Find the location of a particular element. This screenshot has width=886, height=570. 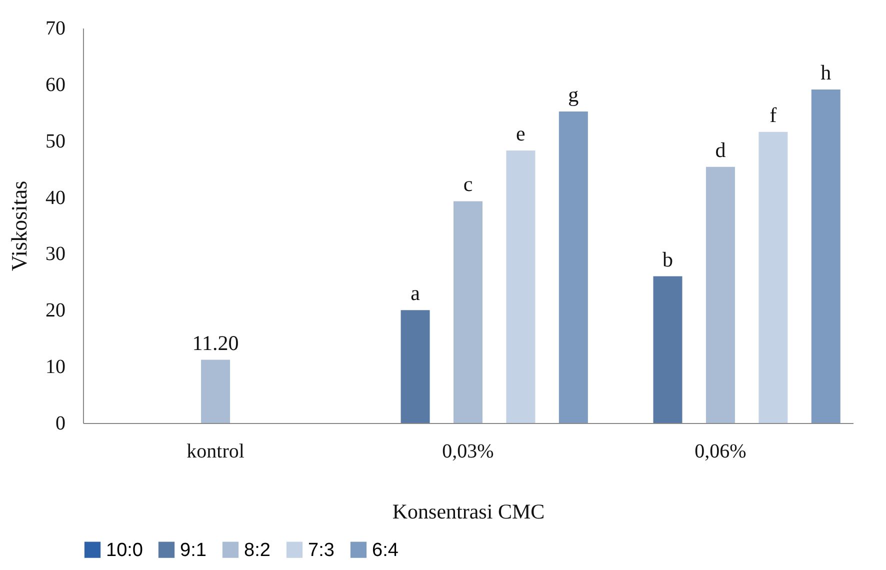

legend-label: 6:4 is located at coordinates (385, 550).